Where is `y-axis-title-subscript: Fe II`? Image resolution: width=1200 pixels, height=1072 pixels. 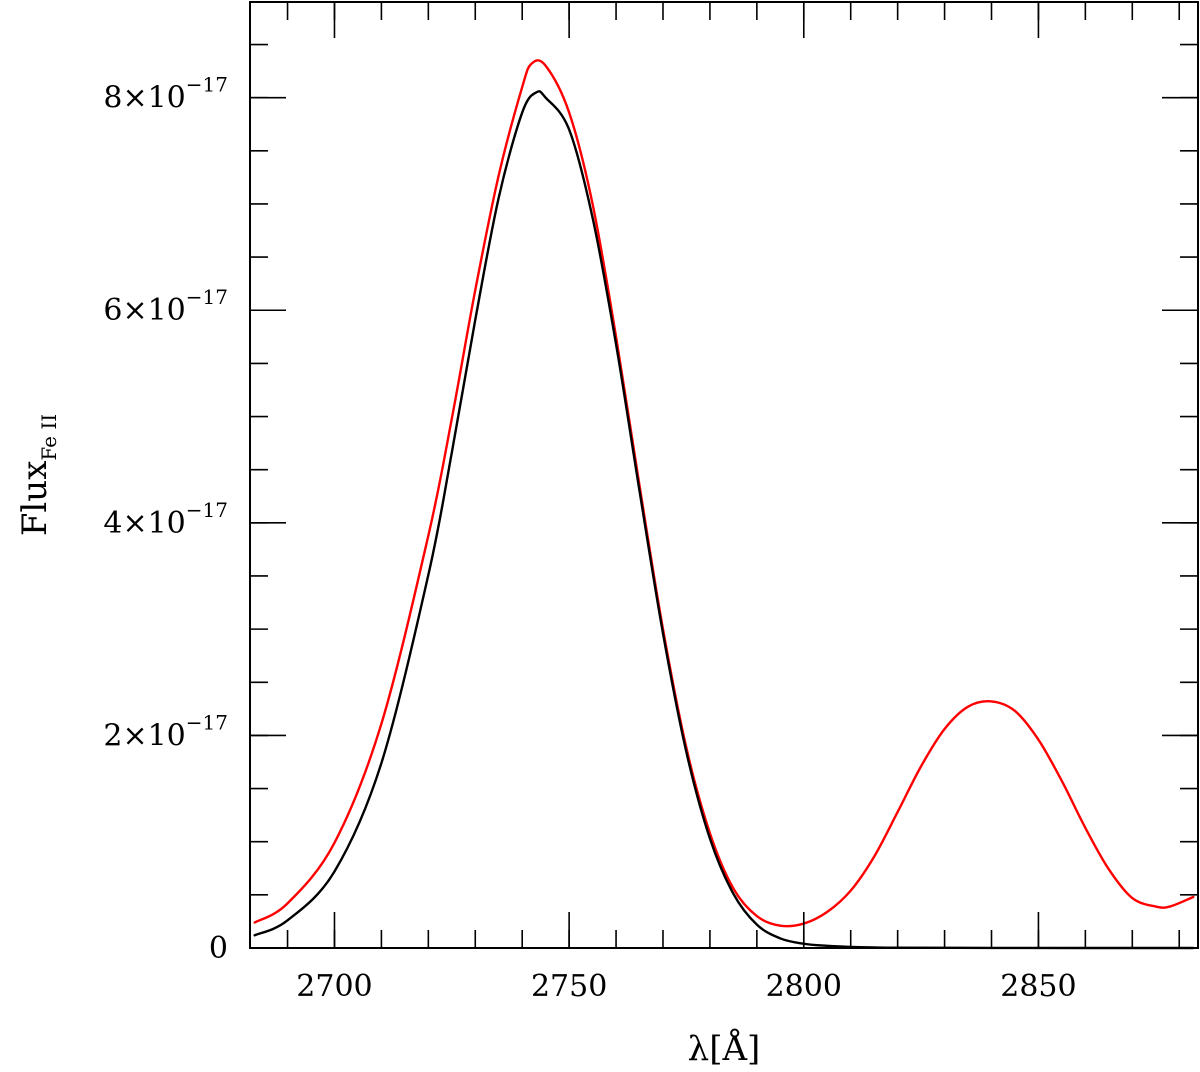 y-axis-title-subscript: Fe II is located at coordinates (49, 437).